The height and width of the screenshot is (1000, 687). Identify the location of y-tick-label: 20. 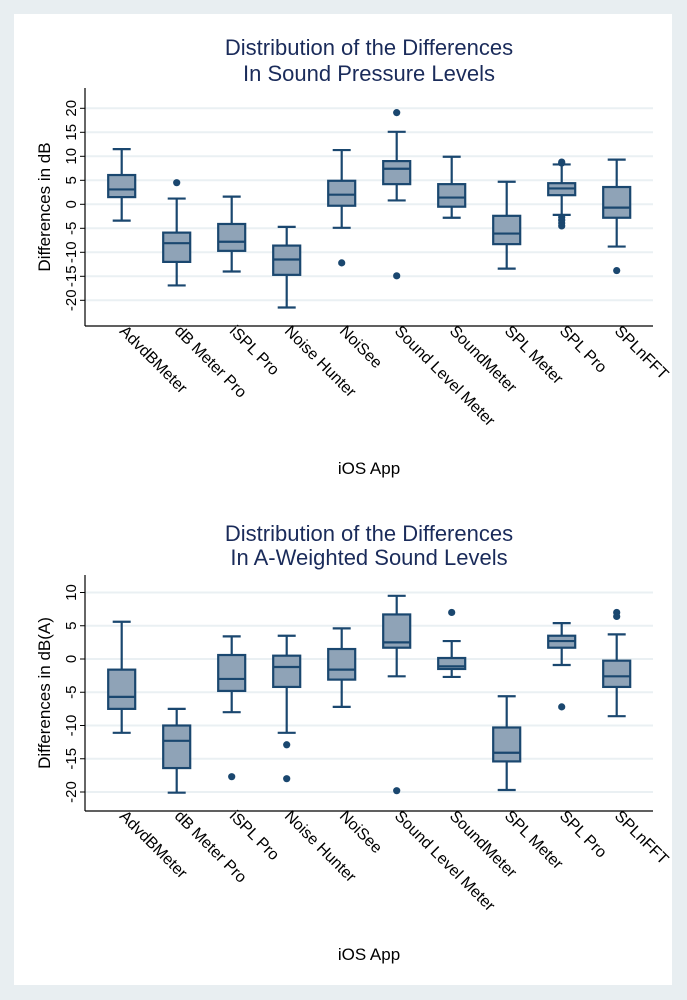
(71, 108).